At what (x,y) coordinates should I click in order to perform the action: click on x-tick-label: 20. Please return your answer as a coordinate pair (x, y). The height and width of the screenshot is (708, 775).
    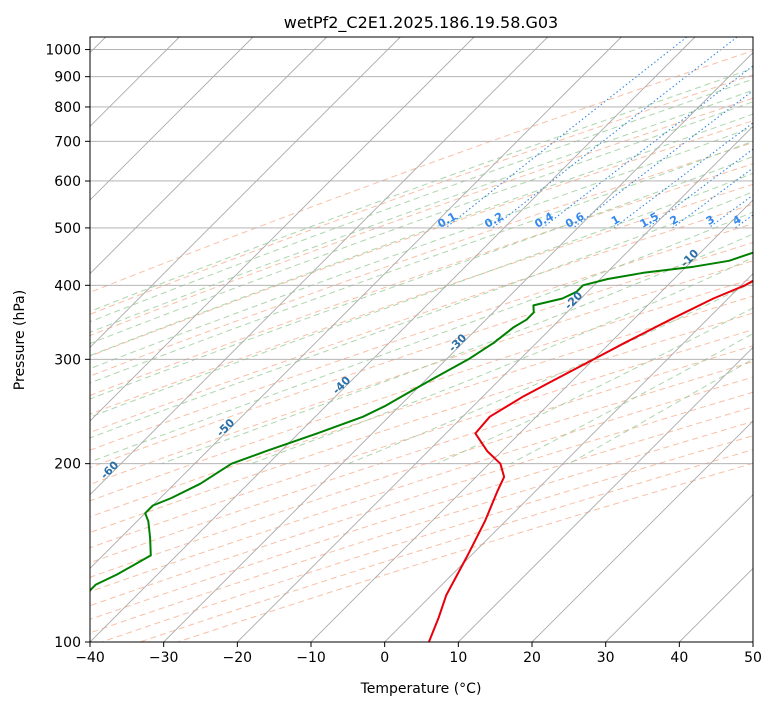
    Looking at the image, I should click on (532, 658).